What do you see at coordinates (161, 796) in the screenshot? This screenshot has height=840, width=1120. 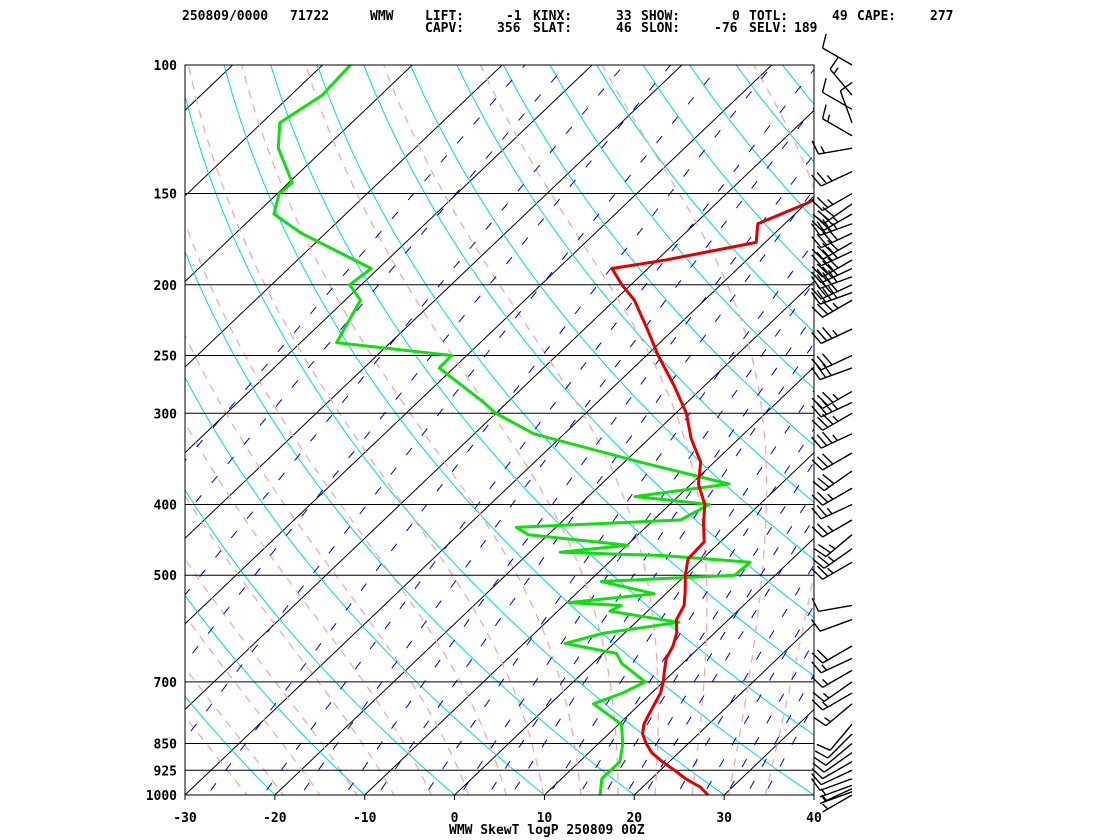 I see `pressure-tick-label: 1000` at bounding box center [161, 796].